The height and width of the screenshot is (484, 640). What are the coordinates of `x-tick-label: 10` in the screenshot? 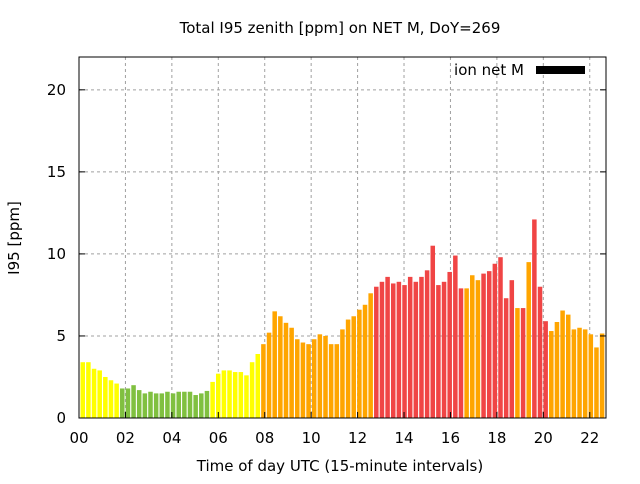 It's located at (311, 438).